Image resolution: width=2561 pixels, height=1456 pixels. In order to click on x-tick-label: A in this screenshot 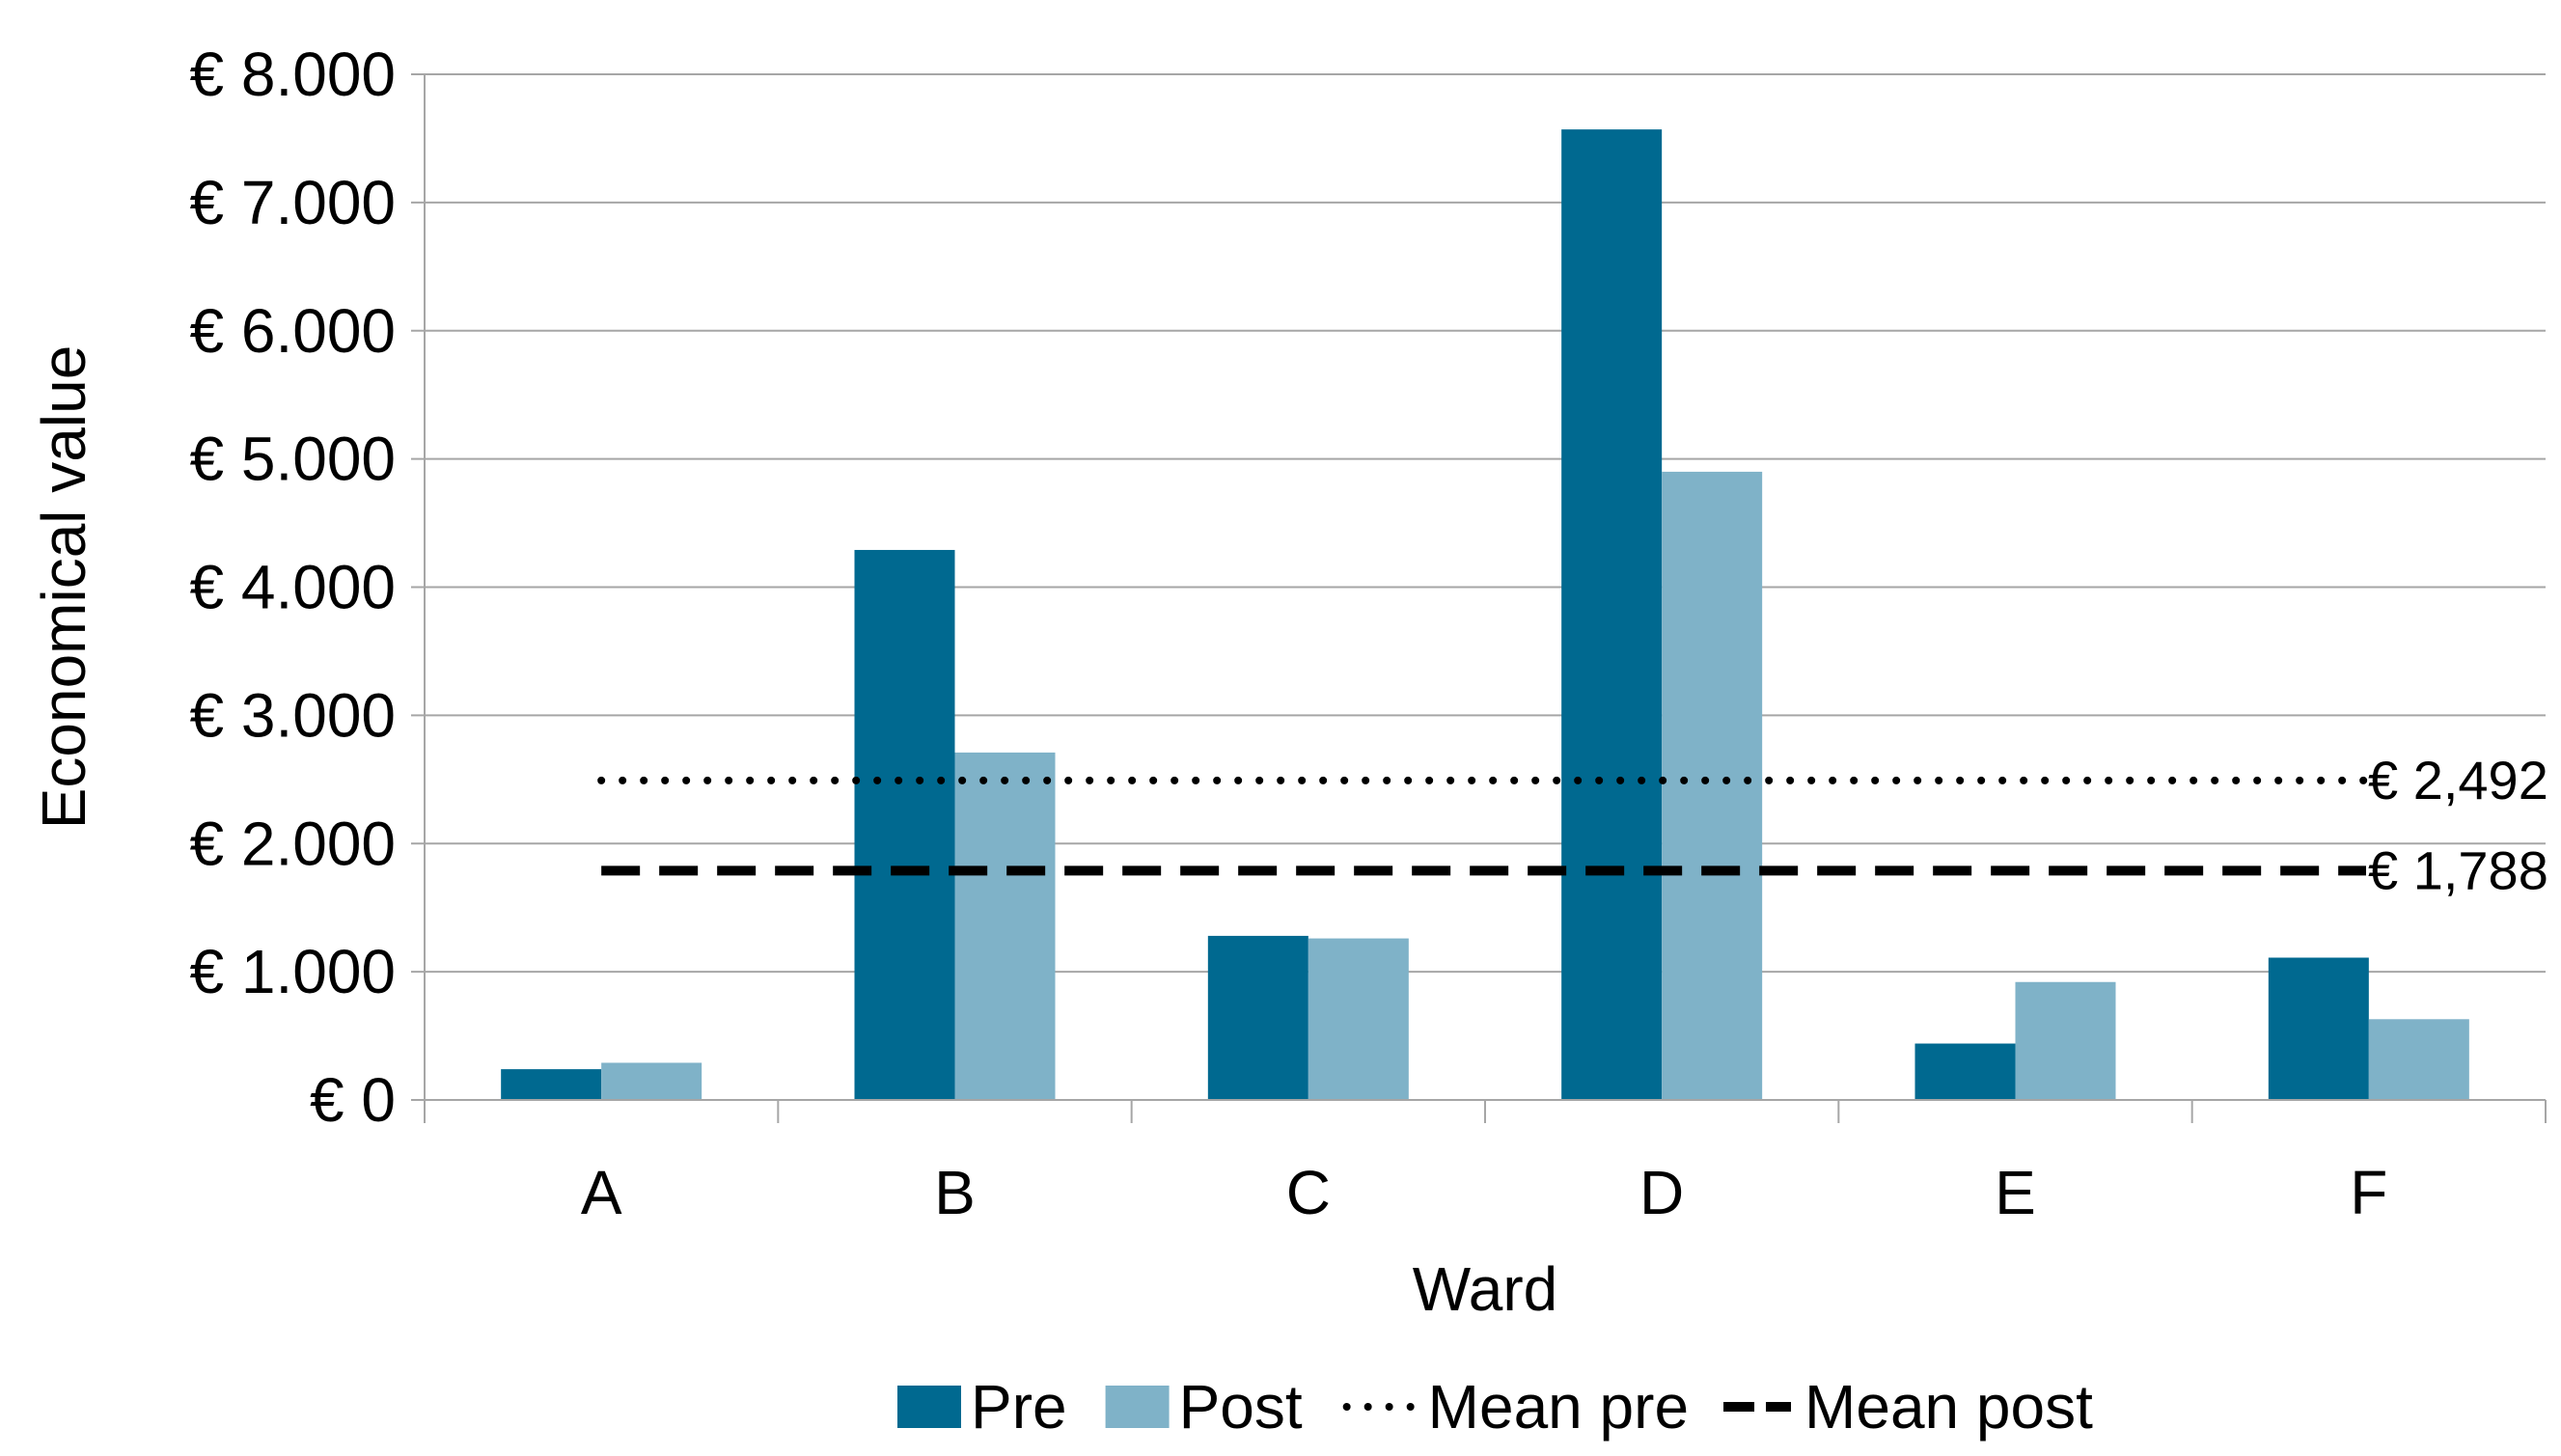, I will do `click(601, 1193)`.